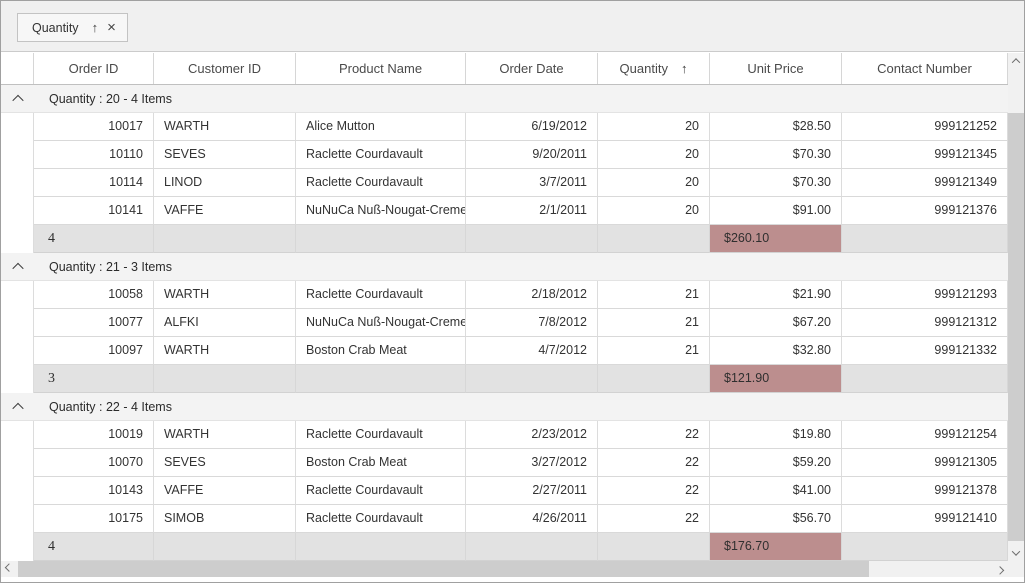 Image resolution: width=1025 pixels, height=583 pixels. What do you see at coordinates (532, 463) in the screenshot?
I see `cell-order-date: 3/27/2012` at bounding box center [532, 463].